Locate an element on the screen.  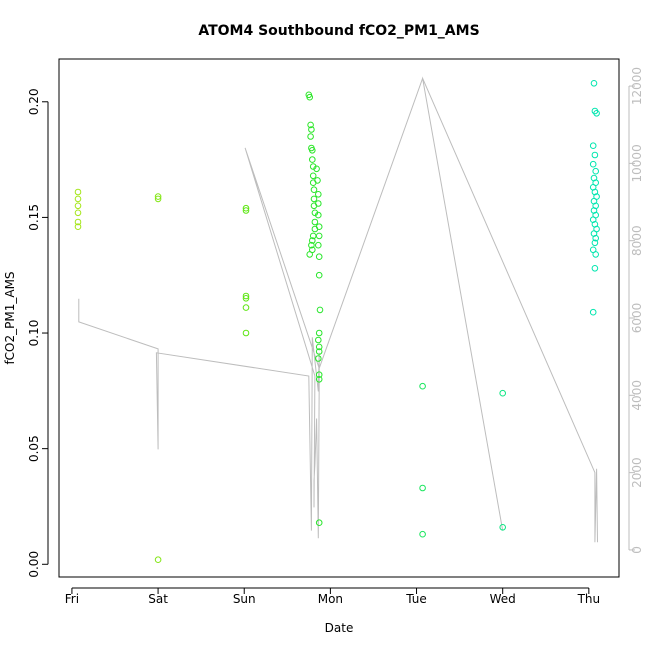
right-tick-label: 4000 is located at coordinates (637, 395).